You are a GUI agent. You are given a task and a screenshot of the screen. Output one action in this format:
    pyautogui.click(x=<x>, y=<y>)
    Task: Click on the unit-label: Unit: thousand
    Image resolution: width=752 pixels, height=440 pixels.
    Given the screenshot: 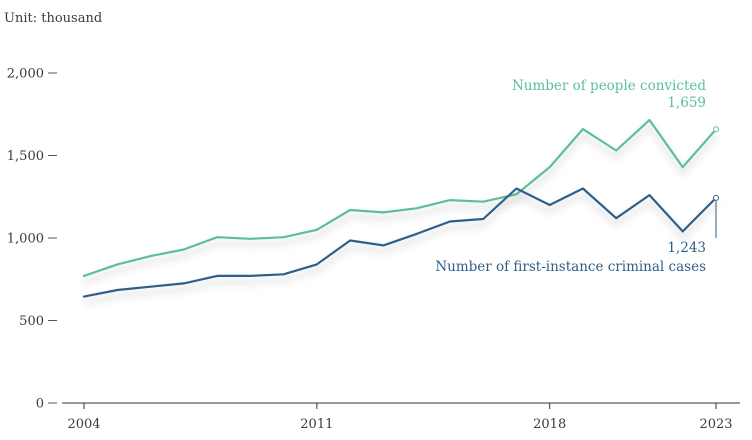 What is the action you would take?
    pyautogui.click(x=53, y=18)
    